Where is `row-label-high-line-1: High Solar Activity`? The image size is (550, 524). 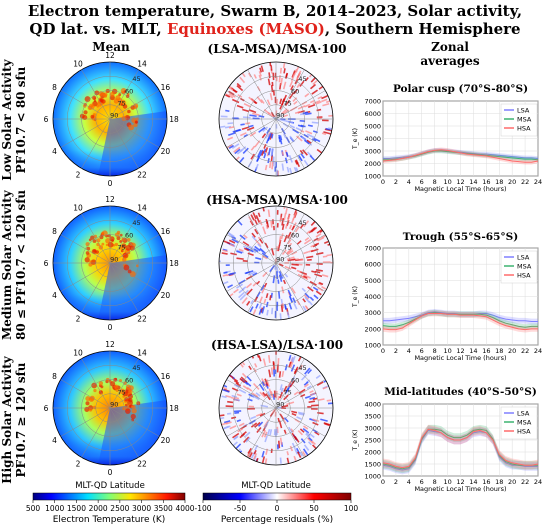 row-label-high-line-1: High Solar Activity is located at coordinates (7, 420).